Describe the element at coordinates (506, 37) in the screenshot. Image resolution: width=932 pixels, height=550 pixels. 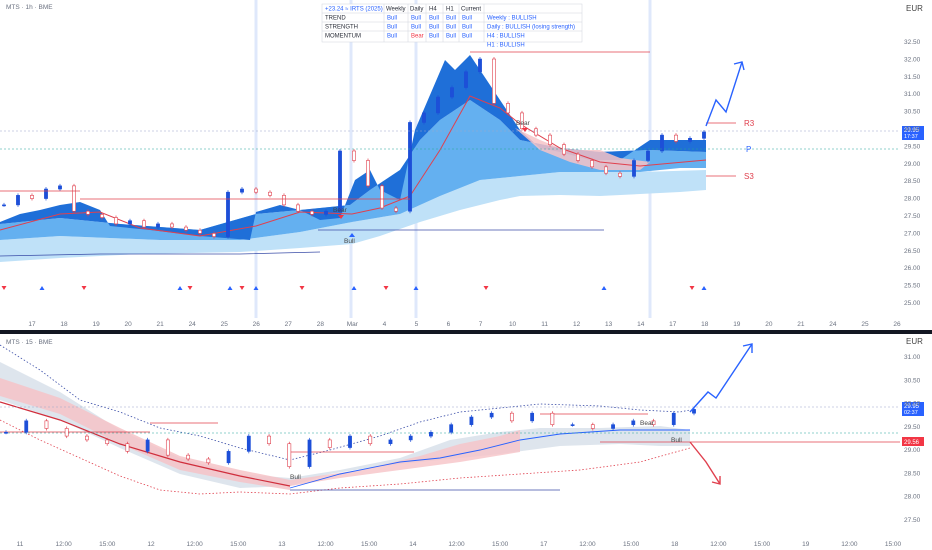
I see `info-row-status: H4 : BULLISH` at that location.